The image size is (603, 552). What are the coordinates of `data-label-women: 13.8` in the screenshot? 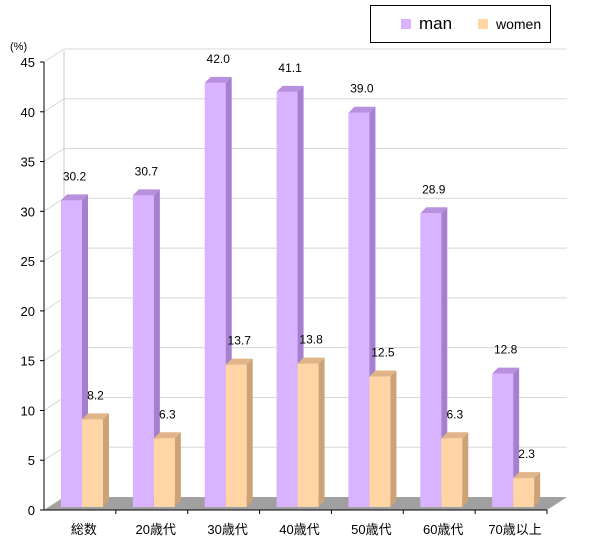 It's located at (311, 340).